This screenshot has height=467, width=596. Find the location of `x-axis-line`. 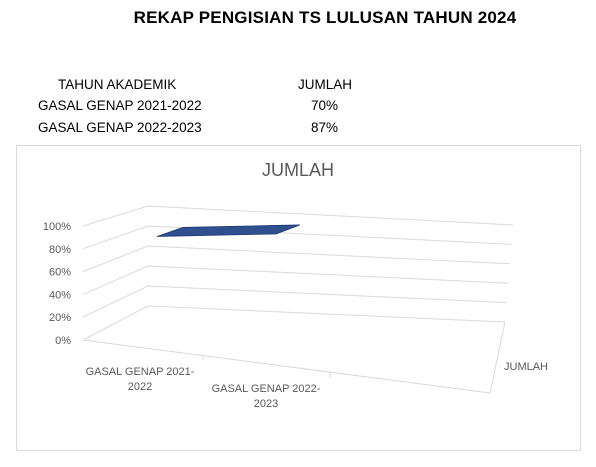

x-axis-line is located at coordinates (286, 366).